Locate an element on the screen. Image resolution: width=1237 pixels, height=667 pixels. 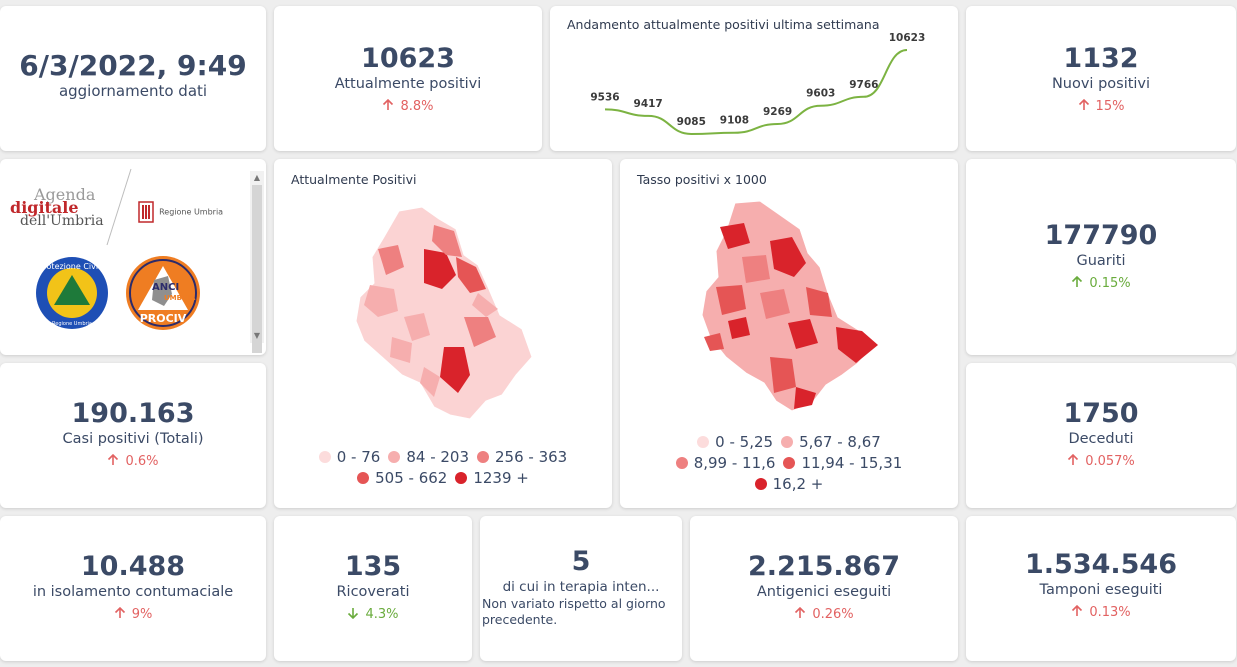
trend-point-label: 9603 is located at coordinates (820, 94).